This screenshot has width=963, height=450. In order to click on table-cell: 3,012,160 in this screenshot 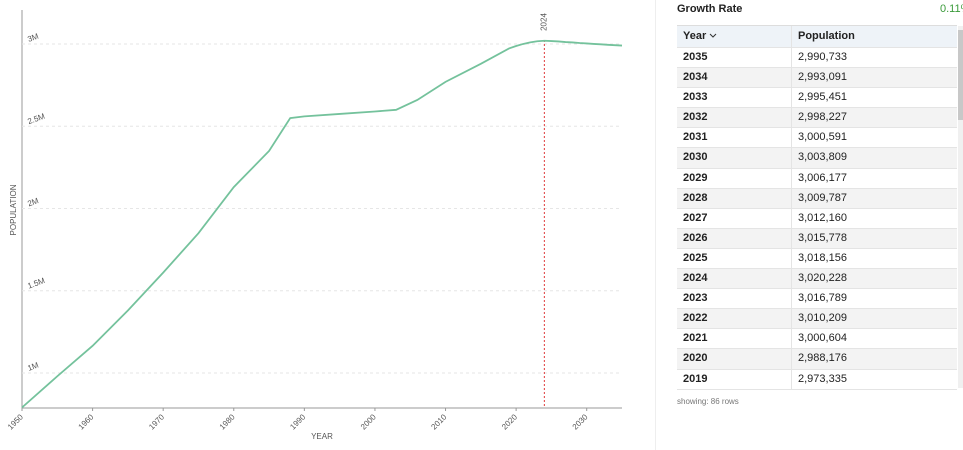, I will do `click(822, 217)`.